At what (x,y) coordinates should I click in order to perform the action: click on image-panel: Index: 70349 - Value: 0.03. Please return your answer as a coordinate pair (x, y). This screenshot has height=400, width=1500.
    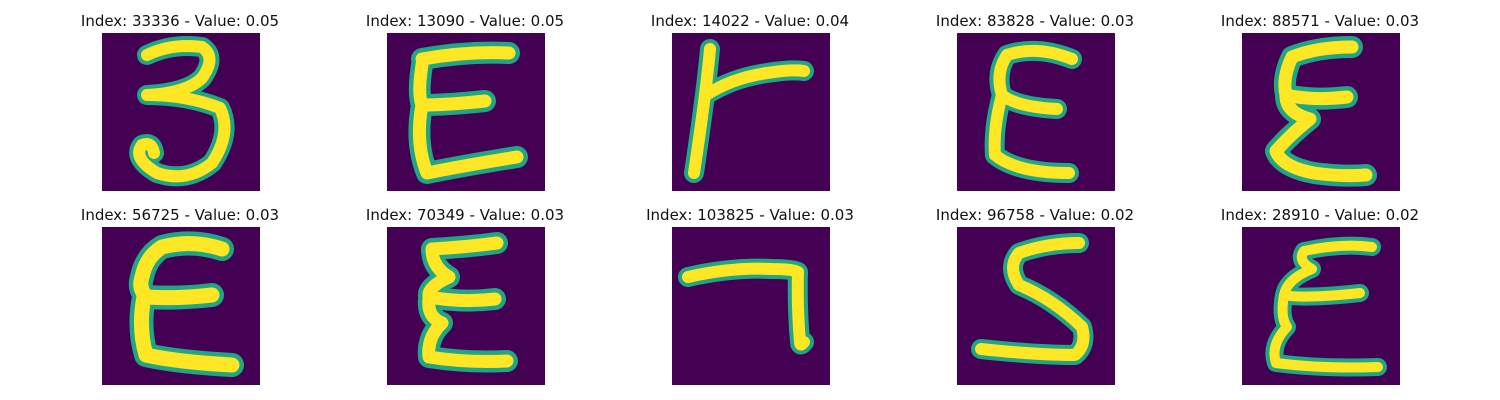
    Looking at the image, I should click on (465, 297).